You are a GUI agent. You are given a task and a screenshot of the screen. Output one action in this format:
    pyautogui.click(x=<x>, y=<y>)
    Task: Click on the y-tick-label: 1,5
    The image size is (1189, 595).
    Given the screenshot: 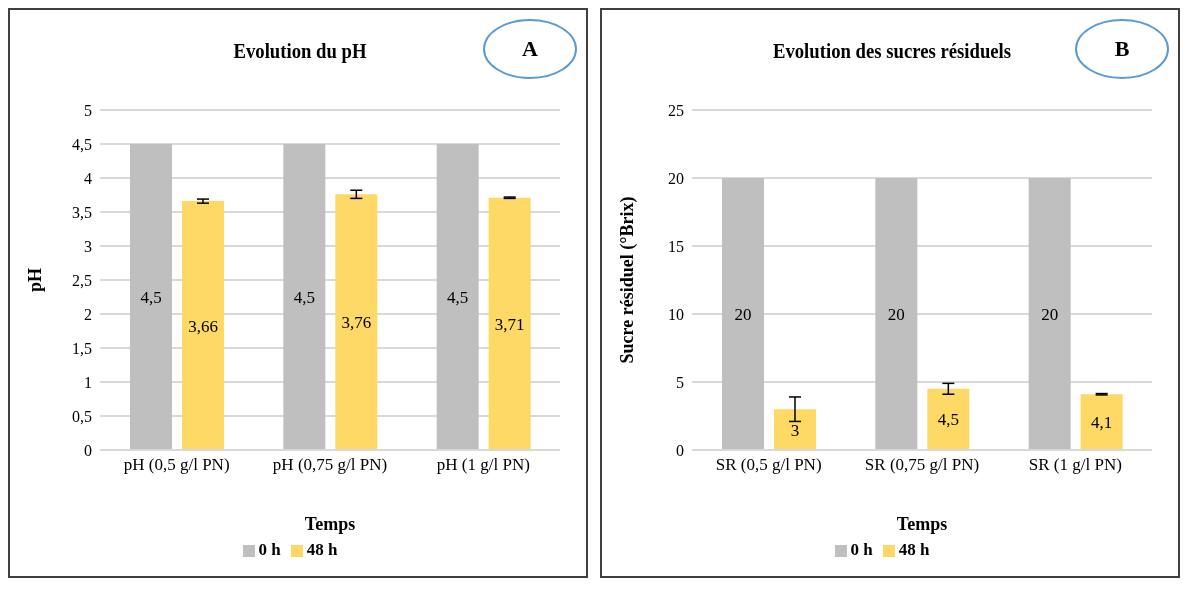 What is the action you would take?
    pyautogui.click(x=82, y=348)
    